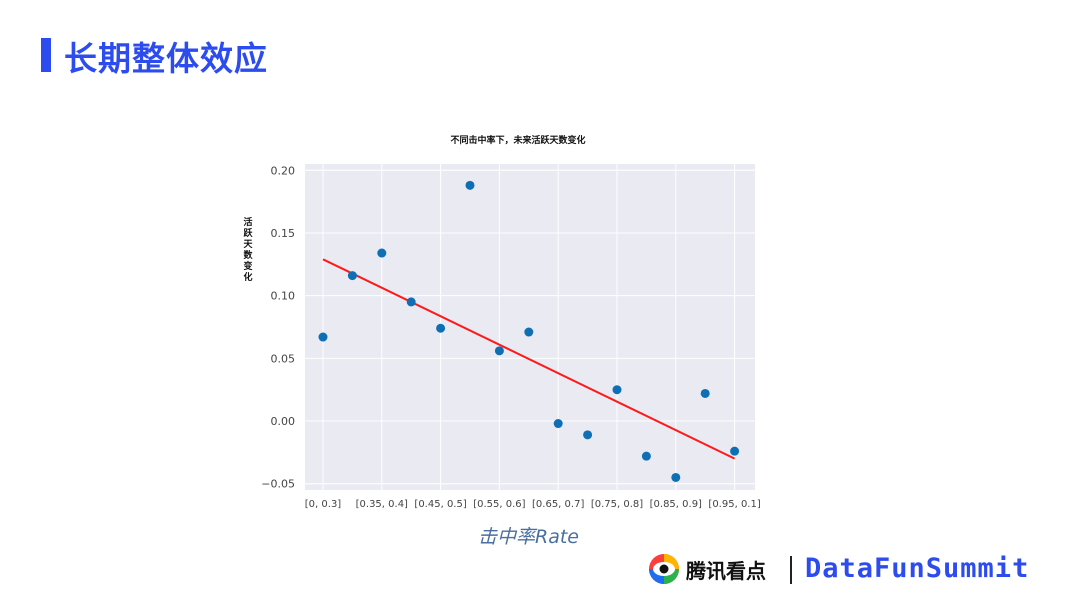  I want to click on y-axis-label: 活跃天数变化, so click(248, 250).